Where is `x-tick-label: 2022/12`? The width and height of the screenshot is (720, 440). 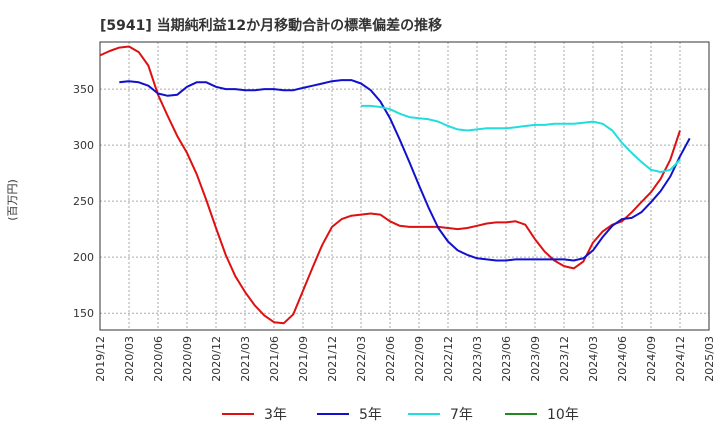 x-tick-label: 2022/12 is located at coordinates (448, 359).